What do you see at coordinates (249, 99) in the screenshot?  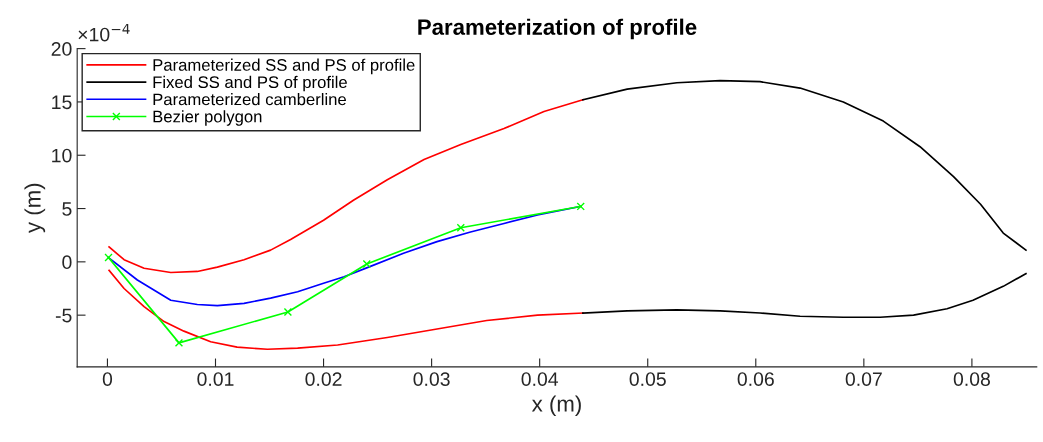 I see `legend-label: Parameterized camberline` at bounding box center [249, 99].